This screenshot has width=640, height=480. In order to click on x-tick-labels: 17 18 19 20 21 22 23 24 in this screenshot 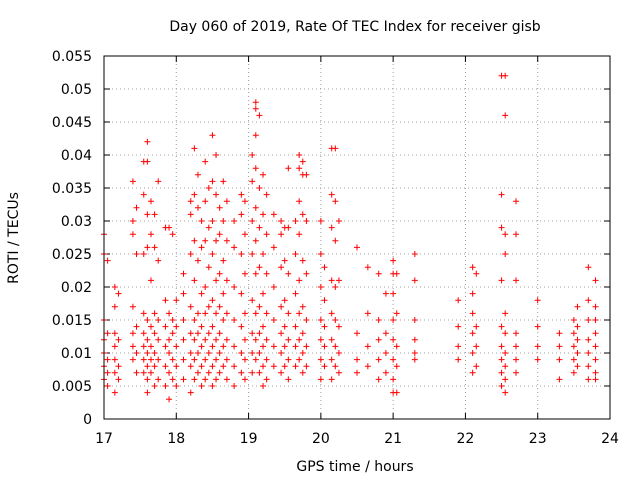, I will do `click(357, 439)`.